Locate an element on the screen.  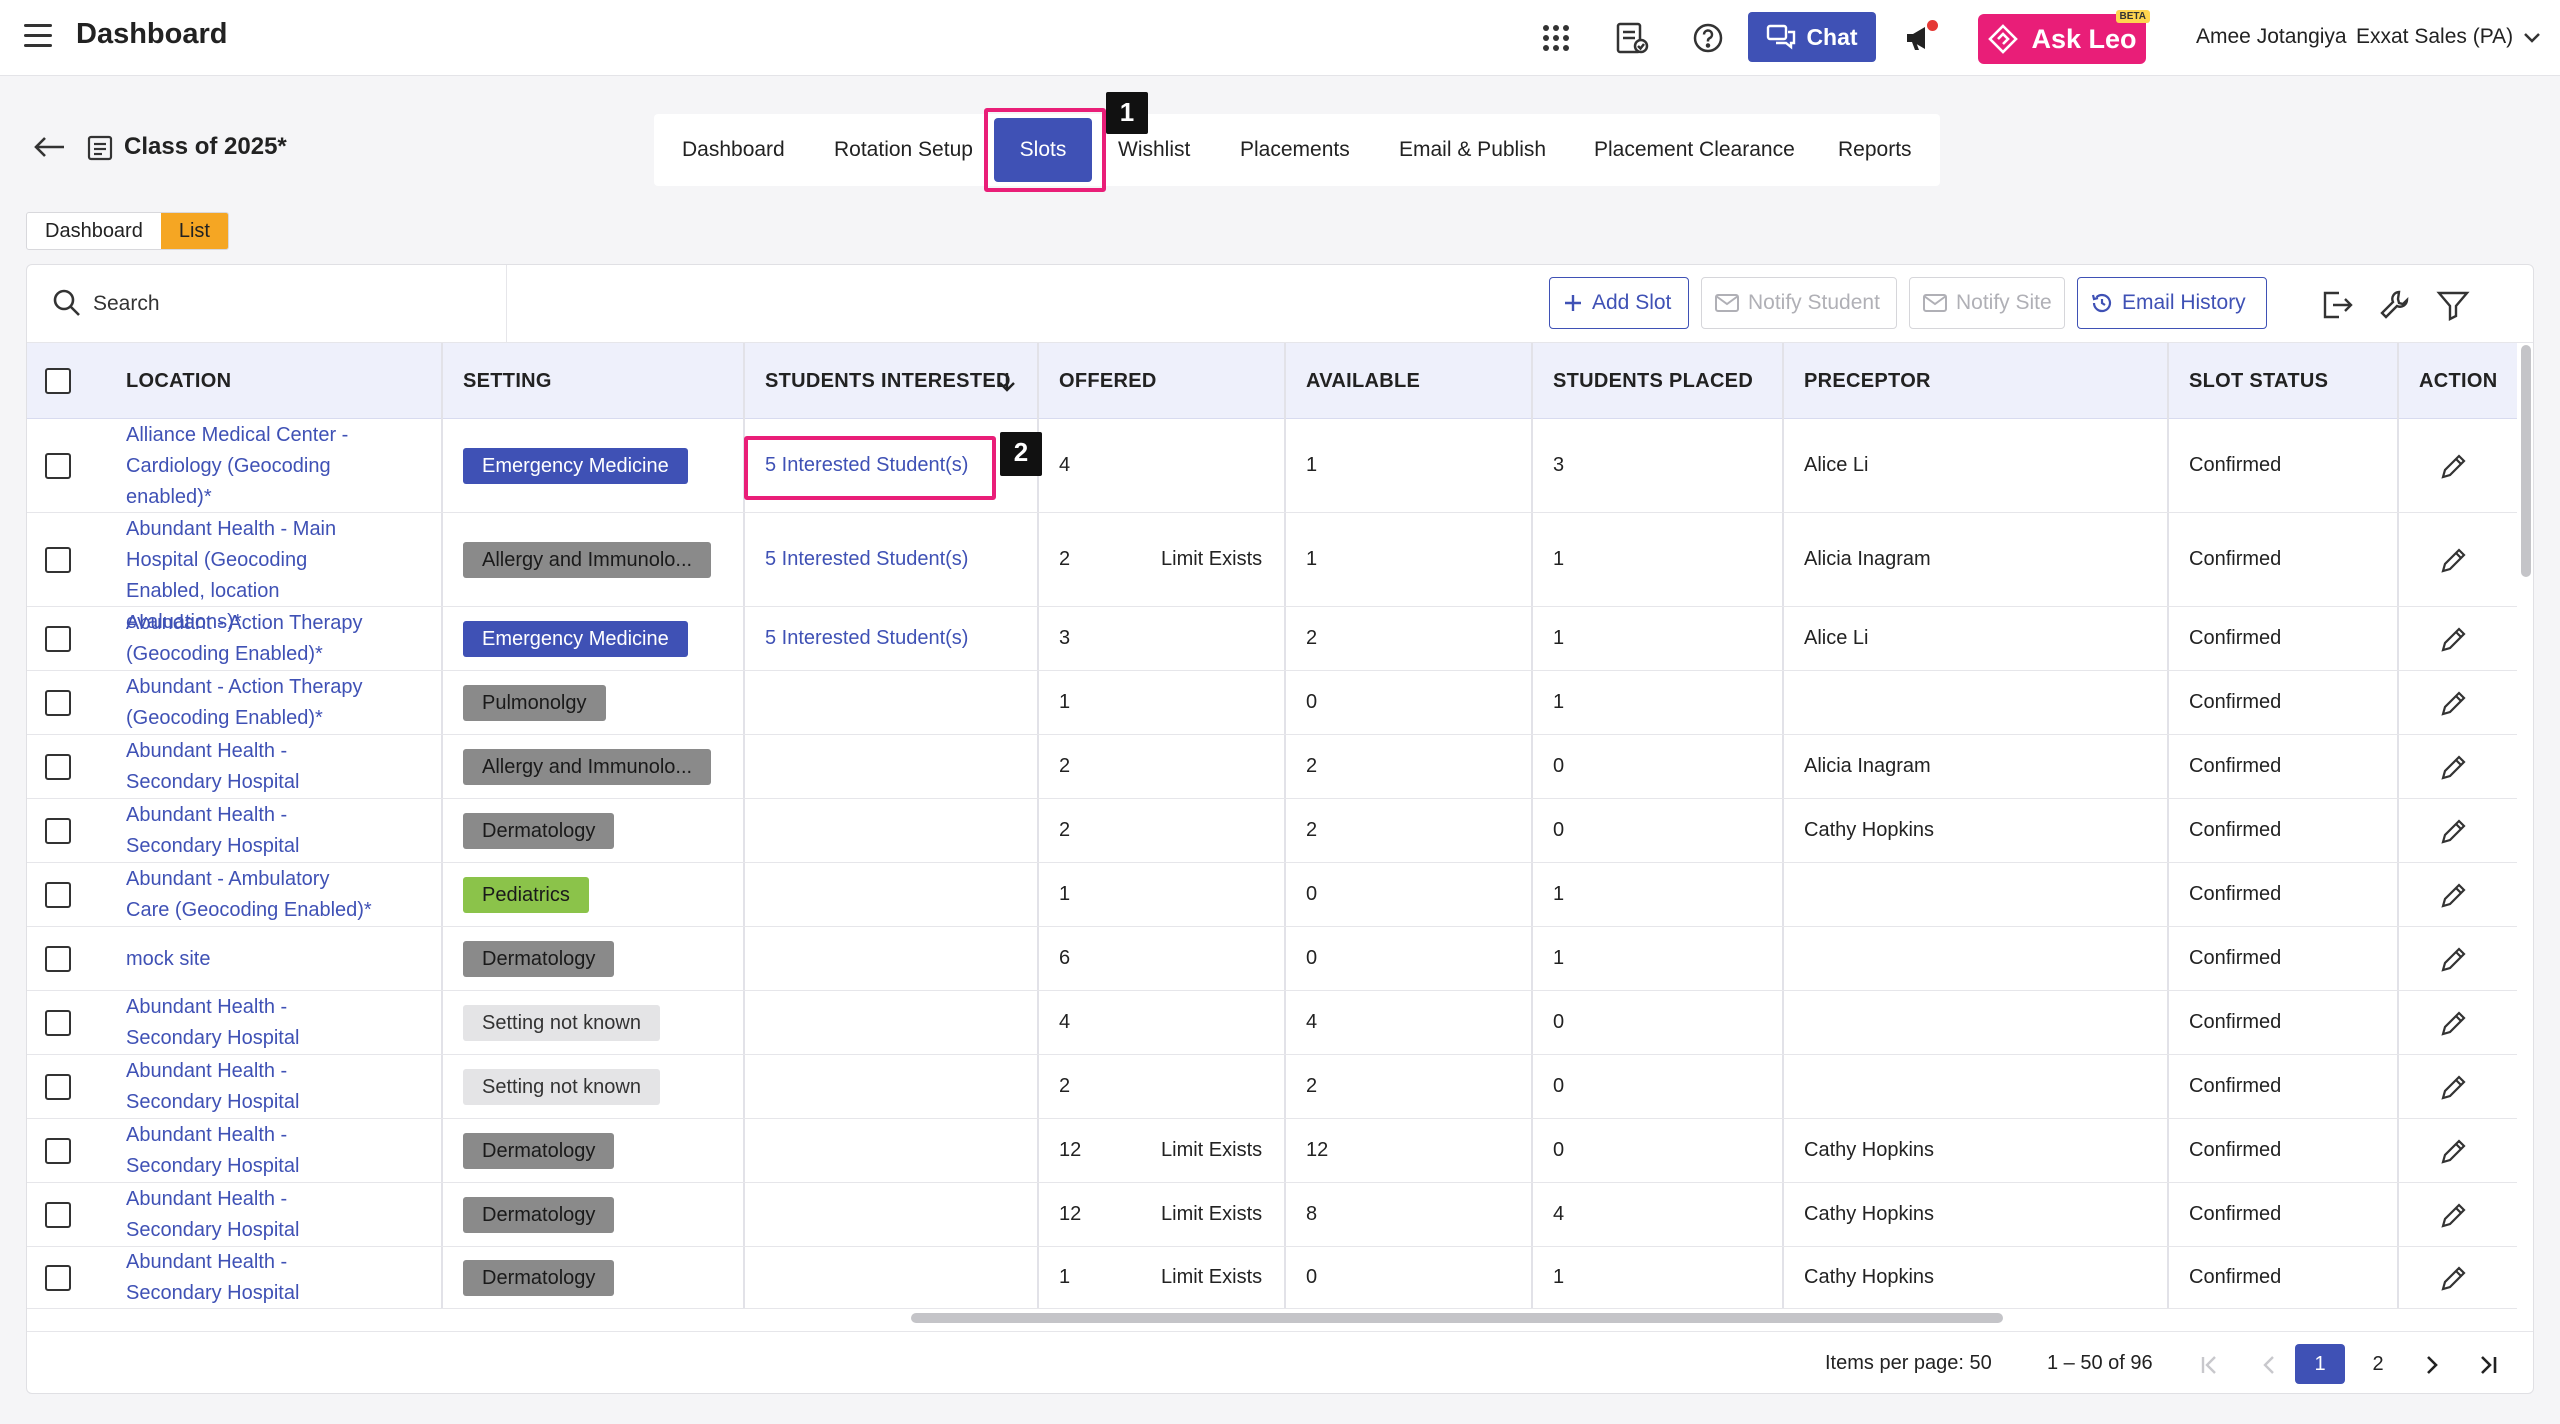
tab-email-publish: Email & Publish is located at coordinates (1473, 149).